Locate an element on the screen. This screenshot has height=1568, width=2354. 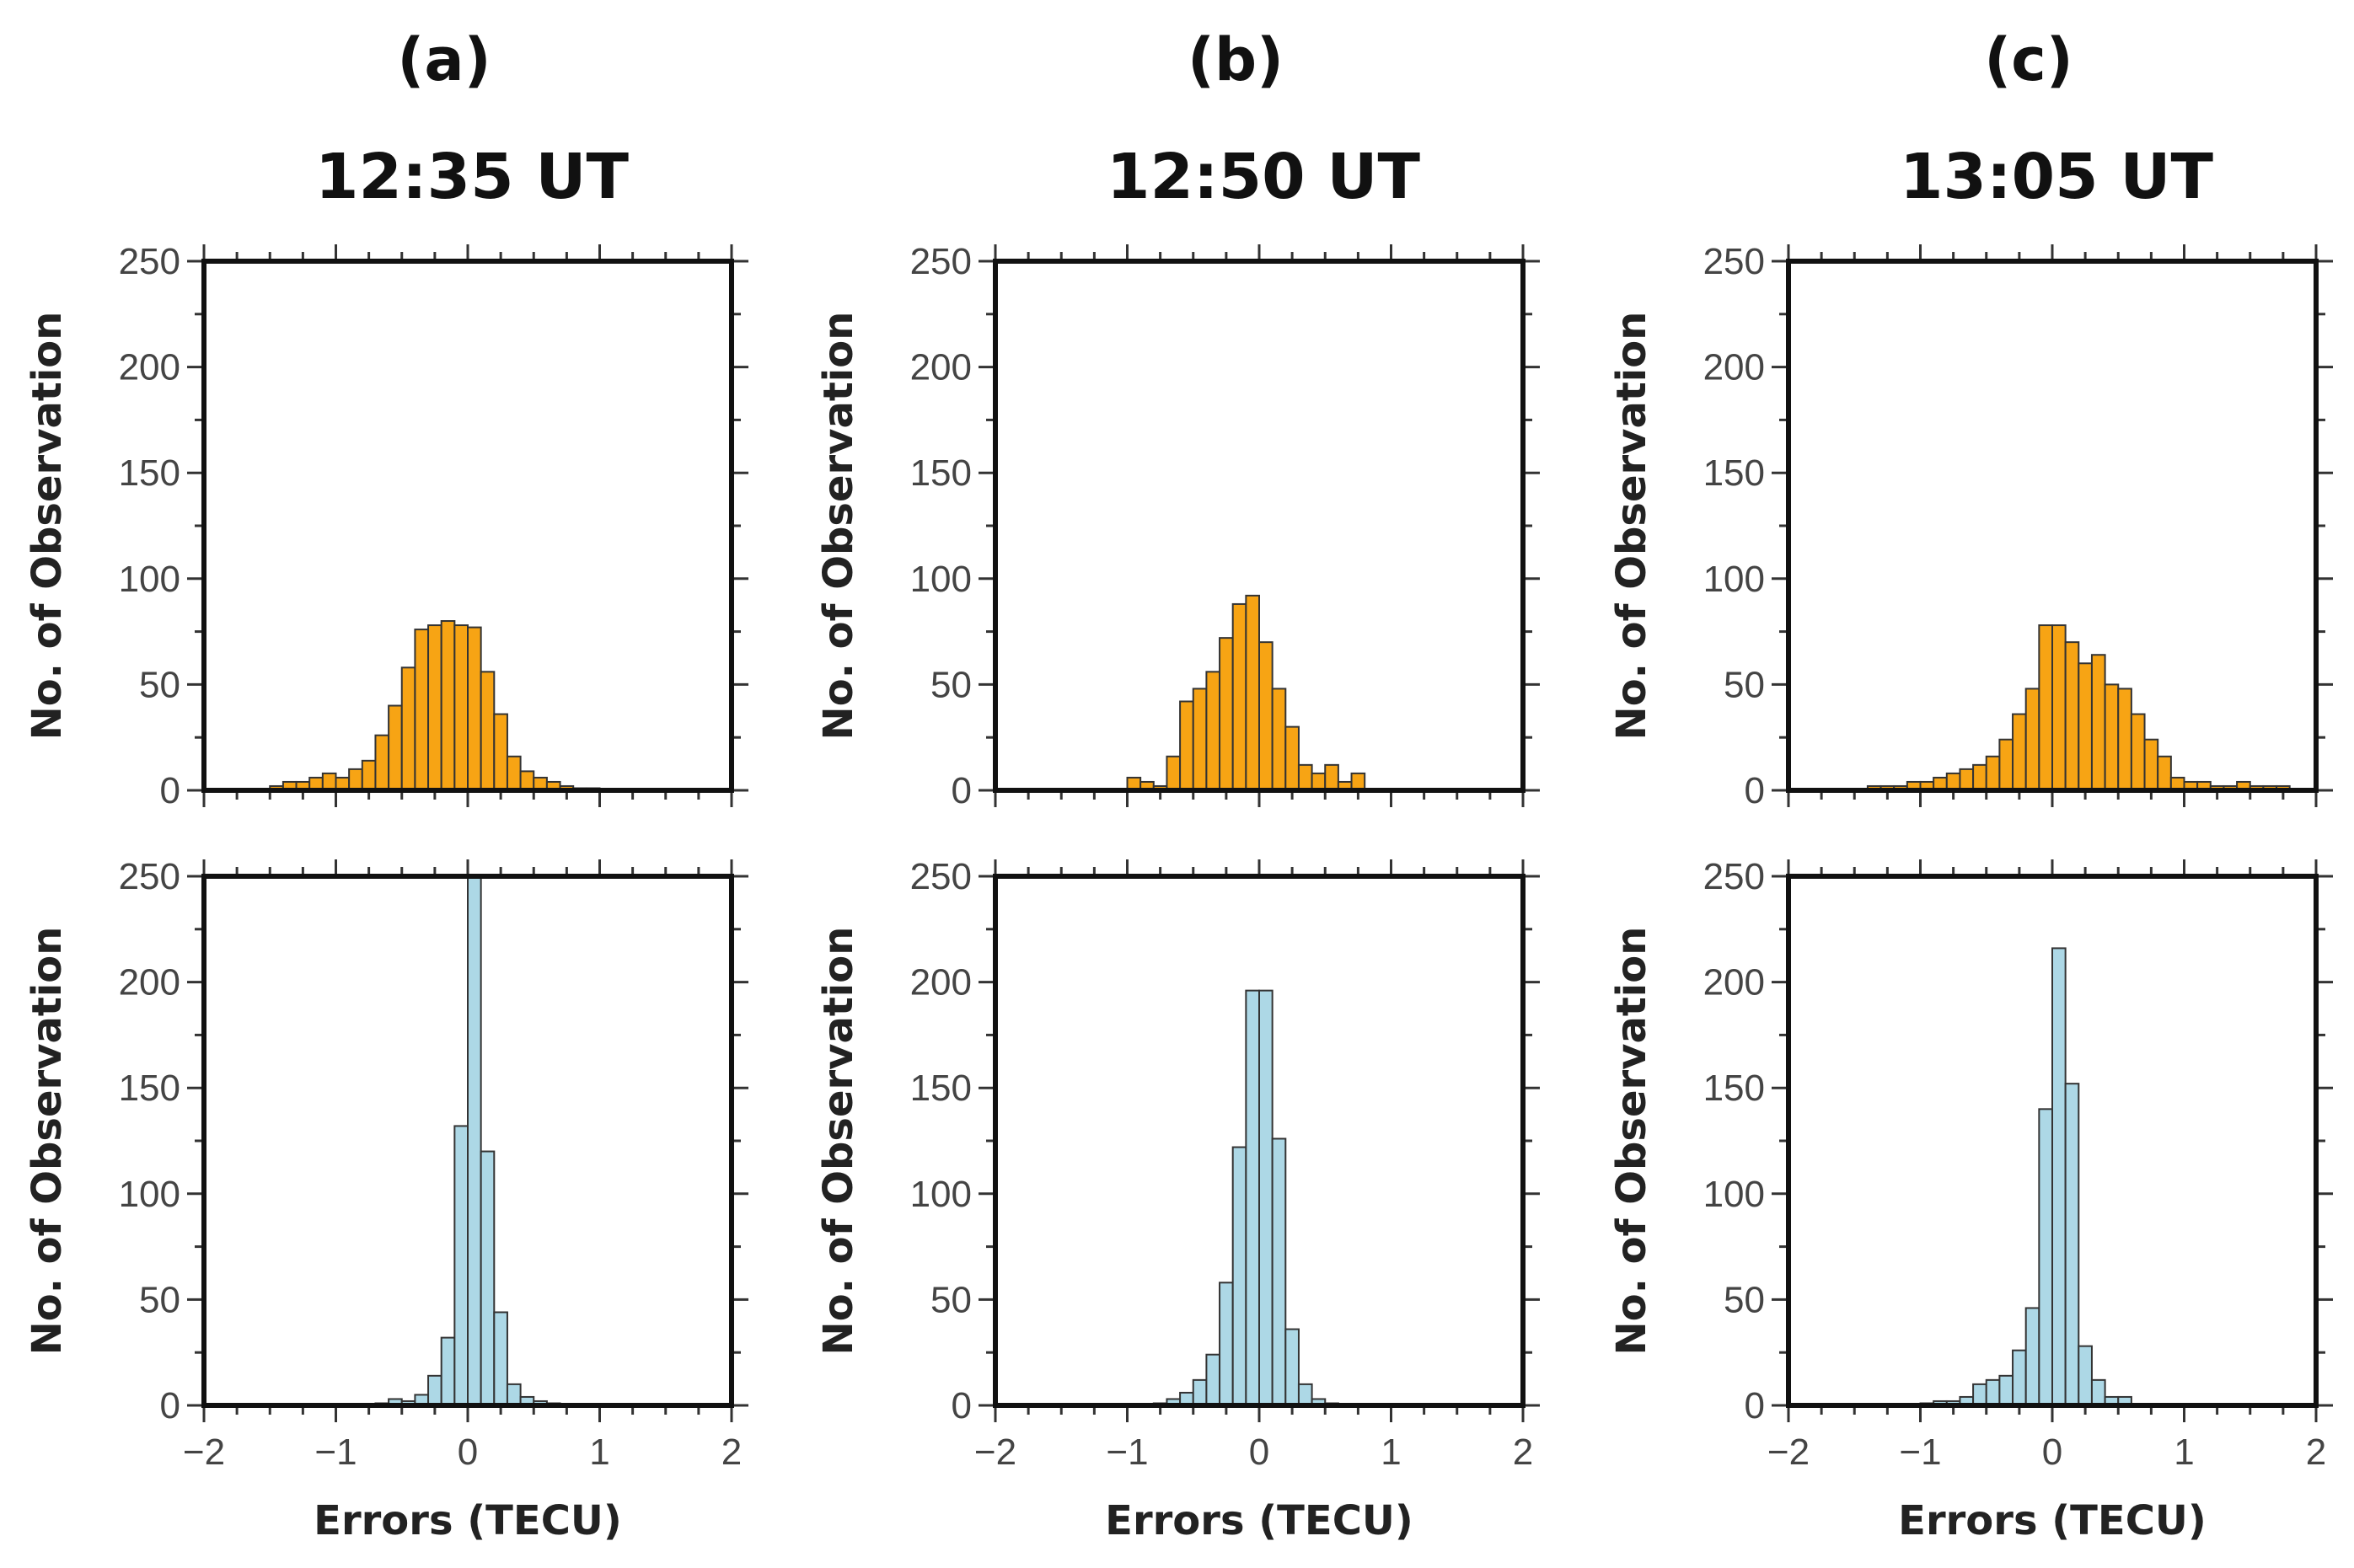
panel-time-title: 12:35 UT is located at coordinates (472, 177).